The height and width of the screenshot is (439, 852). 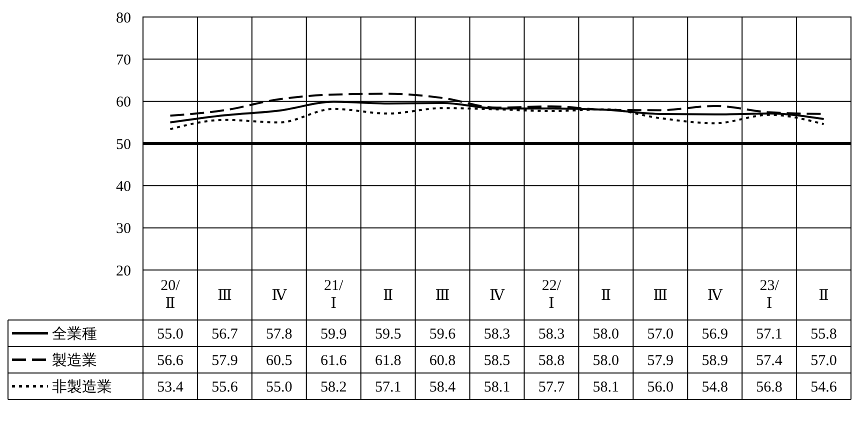 I want to click on y-tick-label: 70, so click(x=123, y=60).